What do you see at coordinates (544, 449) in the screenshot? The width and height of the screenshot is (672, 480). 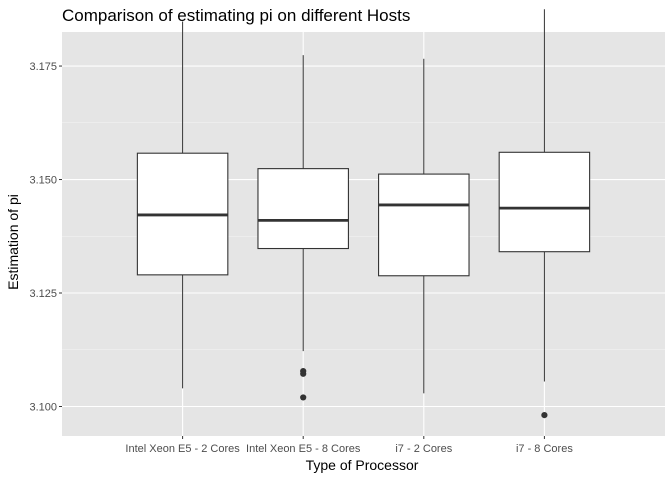 I see `x-tick-label: i7 - 8 Cores` at bounding box center [544, 449].